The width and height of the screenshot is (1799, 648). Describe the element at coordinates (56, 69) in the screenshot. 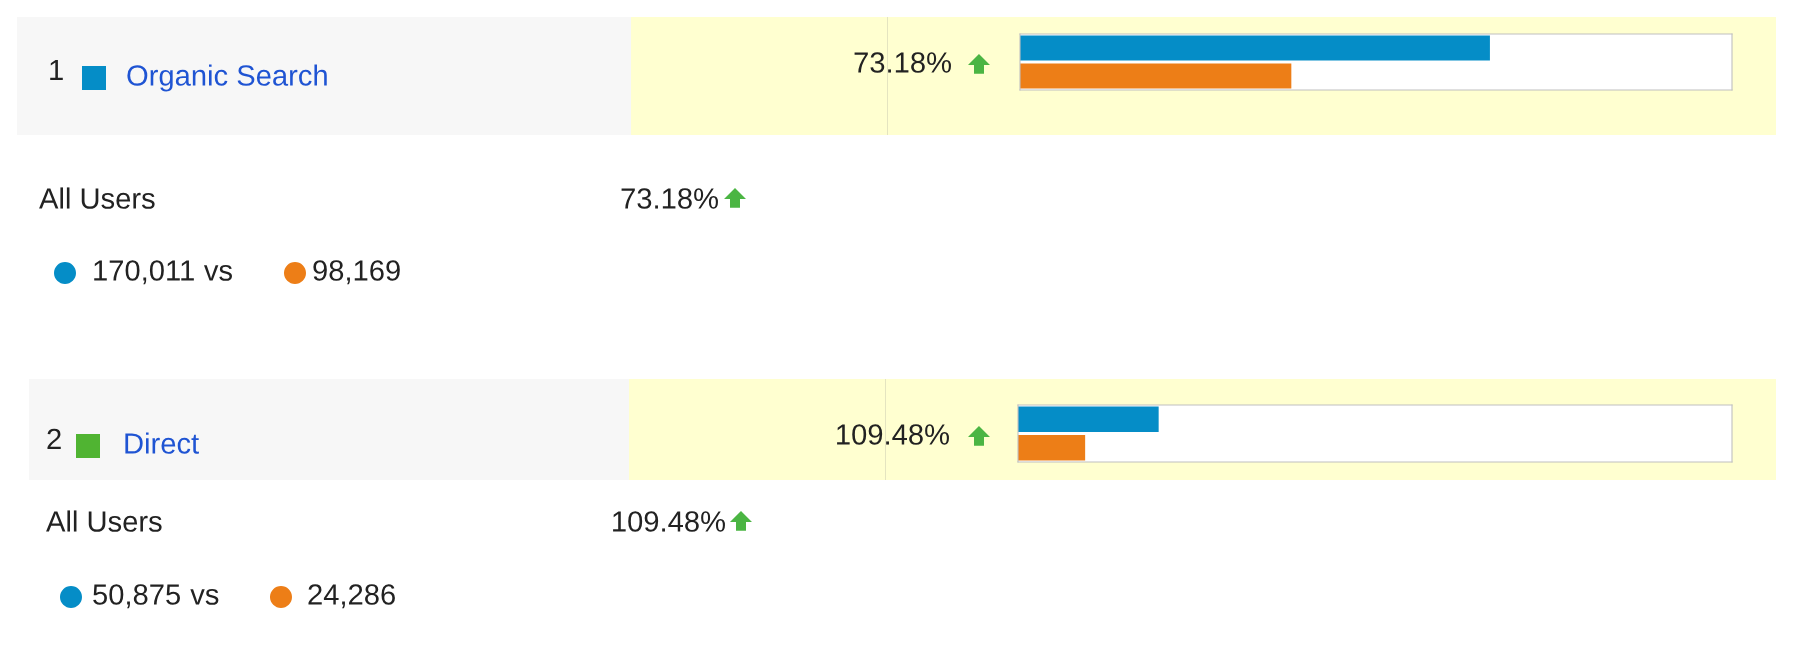

I see `text: 1` at that location.